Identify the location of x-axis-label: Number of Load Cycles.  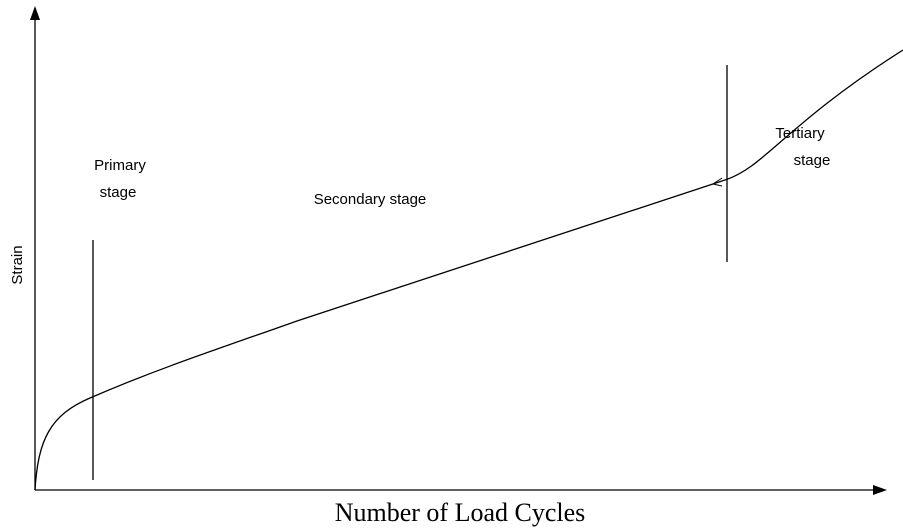
(460, 512).